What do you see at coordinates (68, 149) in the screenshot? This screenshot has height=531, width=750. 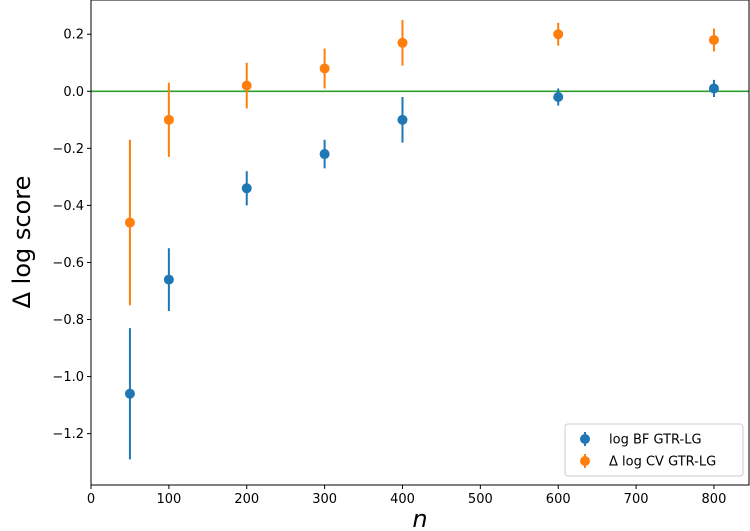 I see `y-tick-label: −0.2` at bounding box center [68, 149].